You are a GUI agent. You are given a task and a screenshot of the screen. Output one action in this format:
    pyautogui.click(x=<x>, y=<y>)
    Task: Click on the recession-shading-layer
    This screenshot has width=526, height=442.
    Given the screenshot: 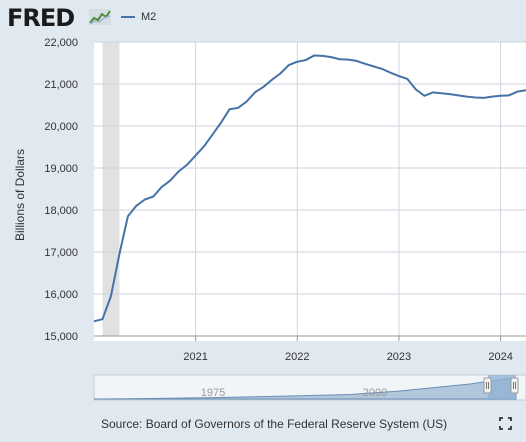 What is the action you would take?
    pyautogui.click(x=111, y=189)
    